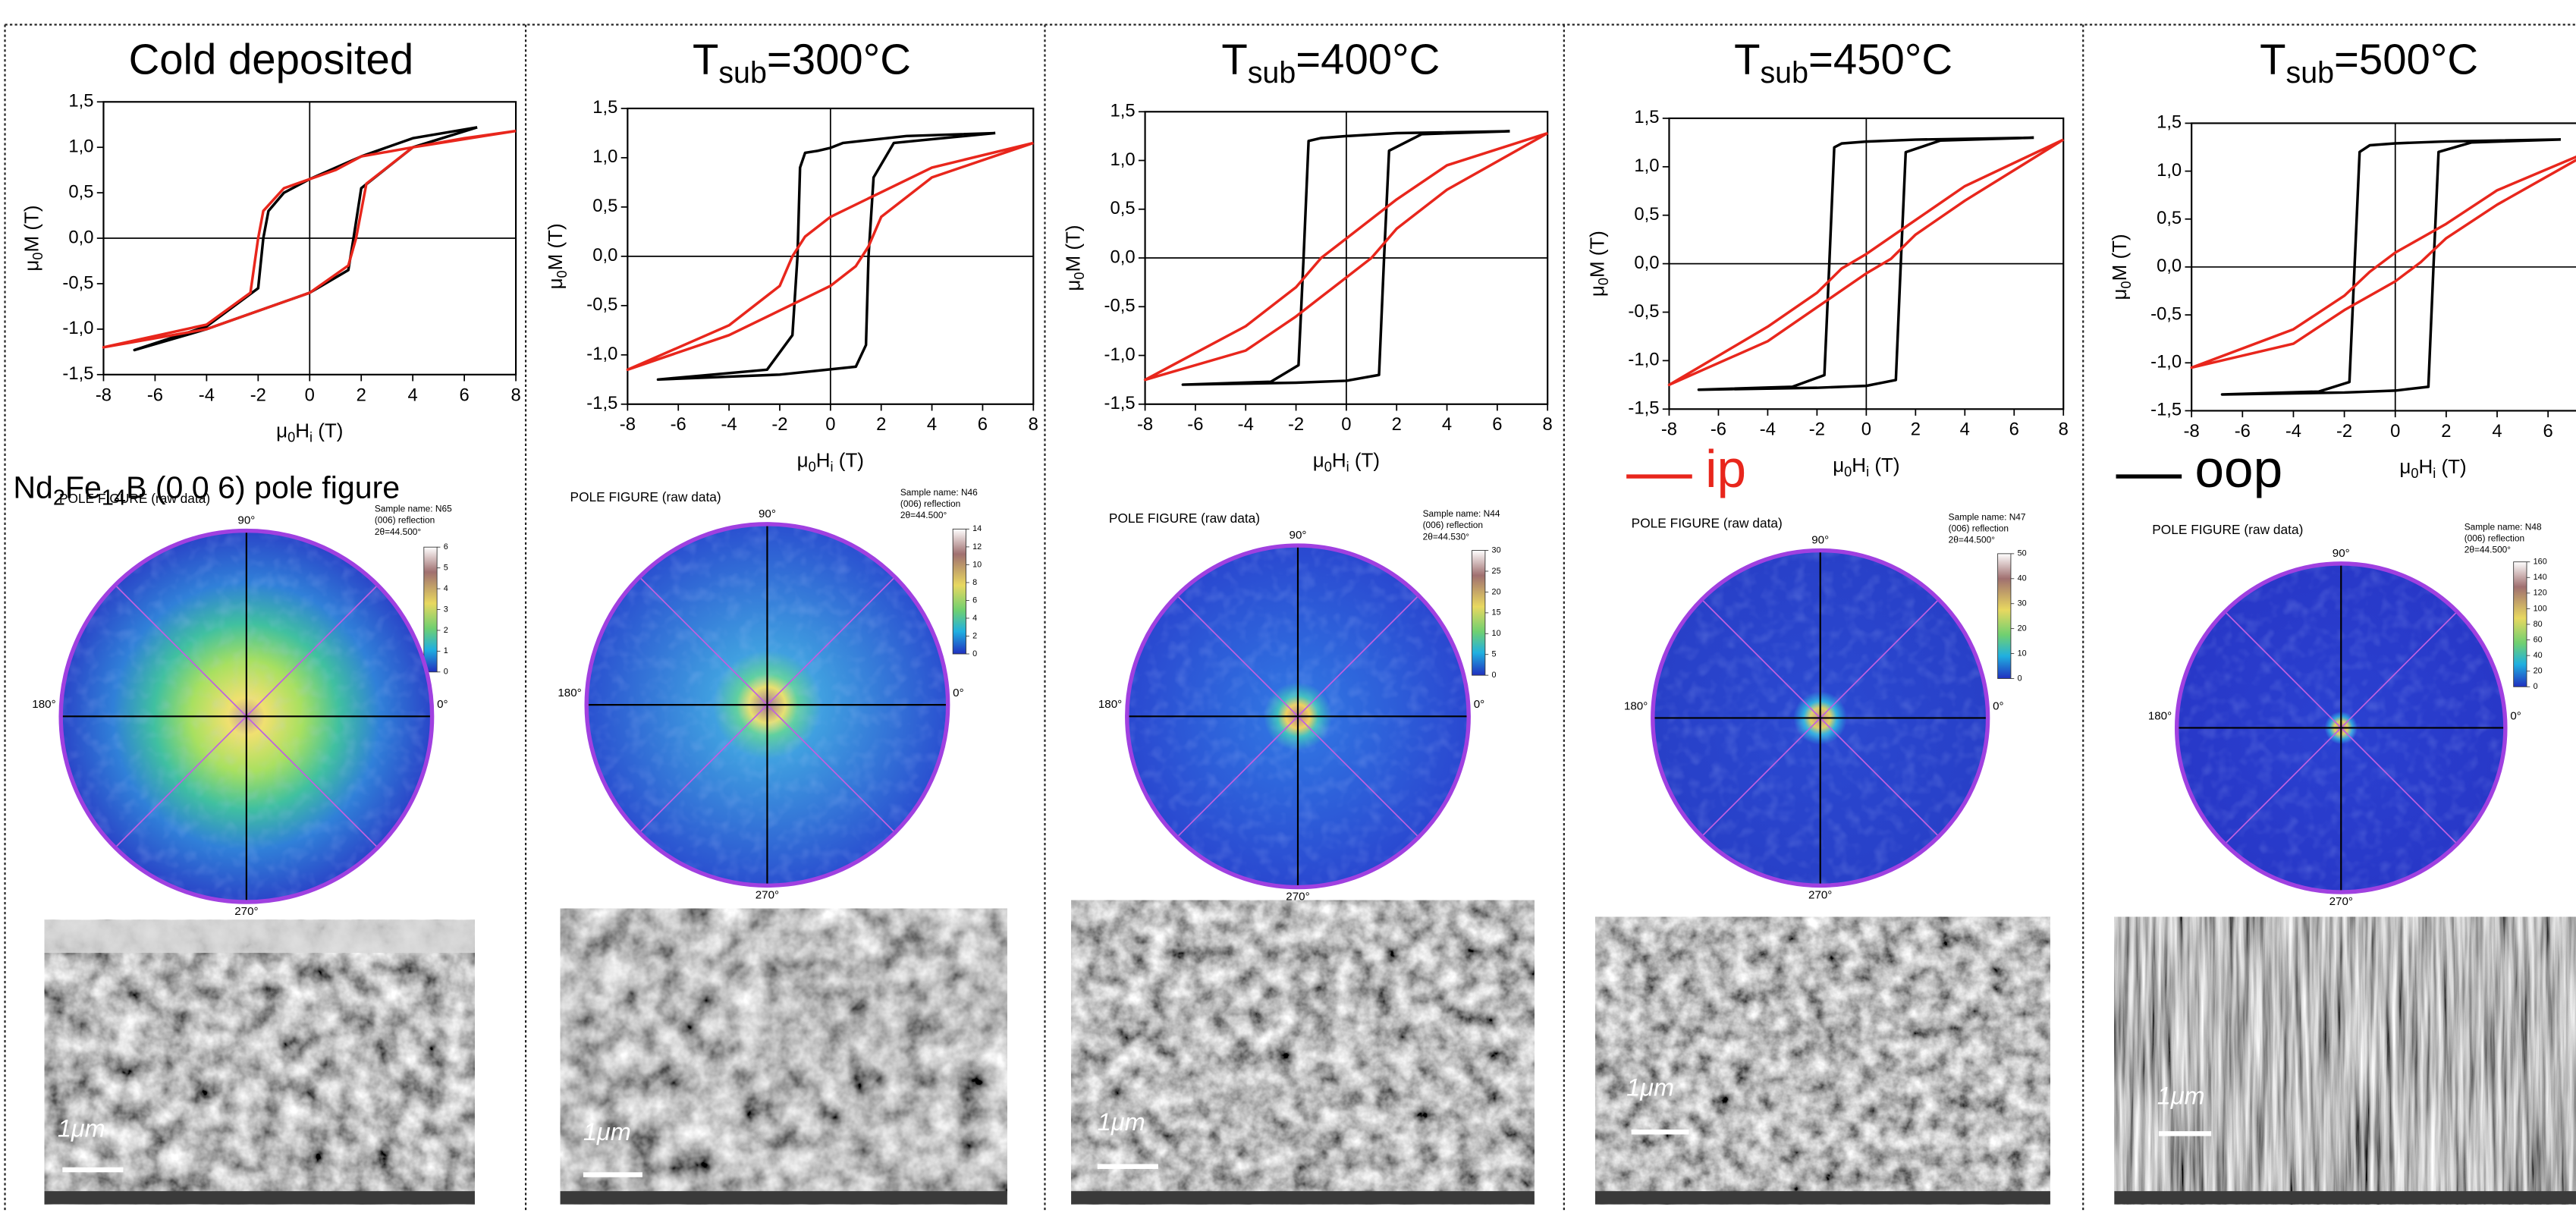 The image size is (2576, 1213). Describe the element at coordinates (2540, 577) in the screenshot. I see `colorbar-tick-label: 140` at that location.